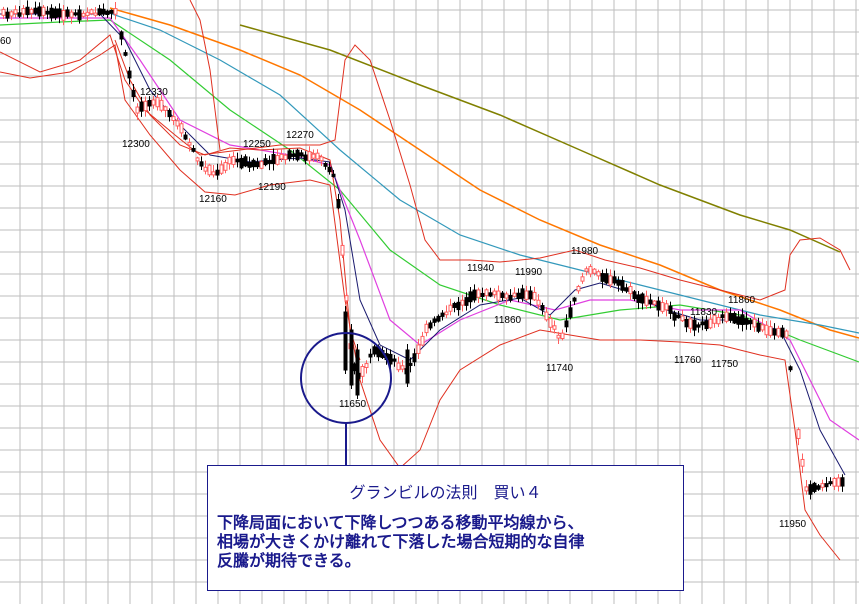  Describe the element at coordinates (400, 522) in the screenshot. I see `annotation-line: 下降局面において下降しつつある移動平均線から、` at that location.